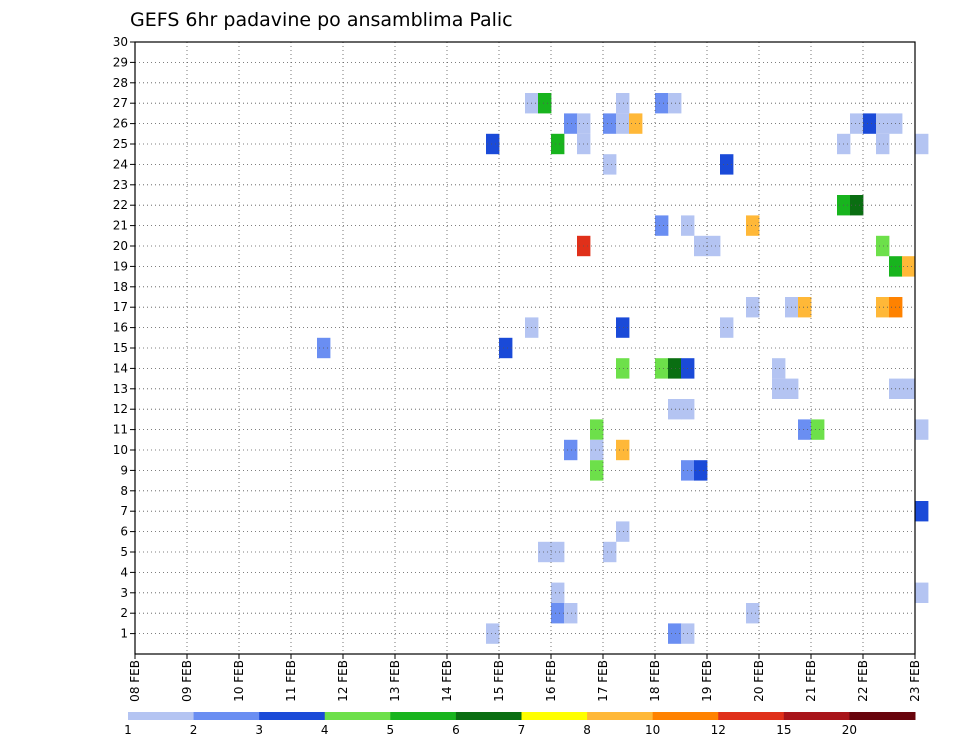  I want to click on y-tick-label: 28, so click(120, 83).